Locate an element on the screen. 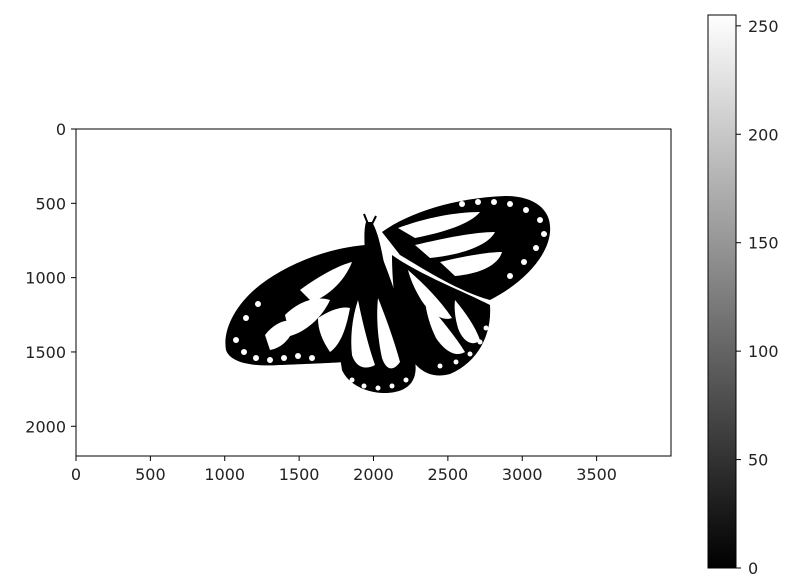  y-tick-label: 1000 is located at coordinates (45, 278).